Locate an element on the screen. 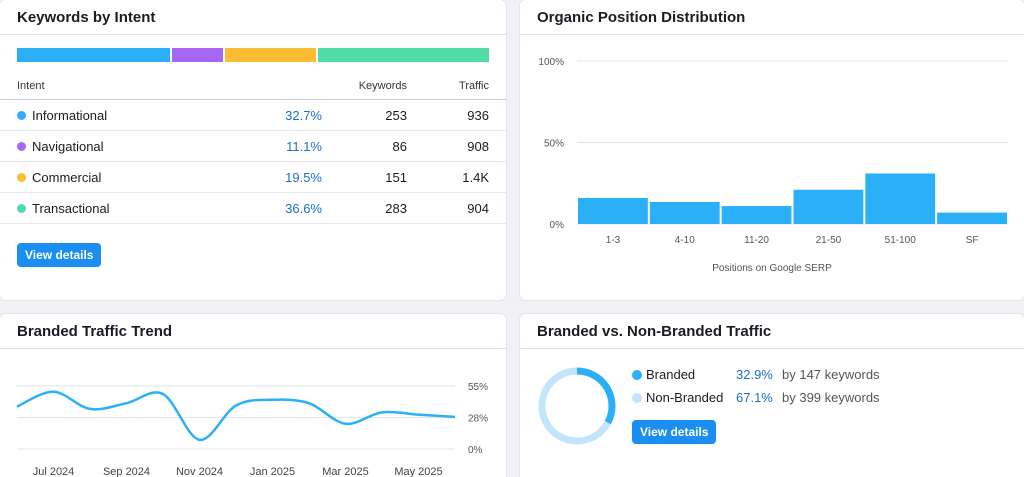  legend-keywords: by 147 keywords is located at coordinates (831, 374).